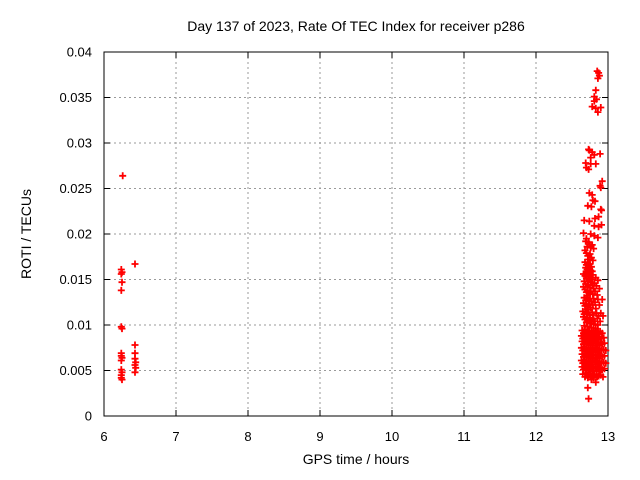 The height and width of the screenshot is (480, 640). What do you see at coordinates (75, 370) in the screenshot?
I see `y-tick-label: 0.005` at bounding box center [75, 370].